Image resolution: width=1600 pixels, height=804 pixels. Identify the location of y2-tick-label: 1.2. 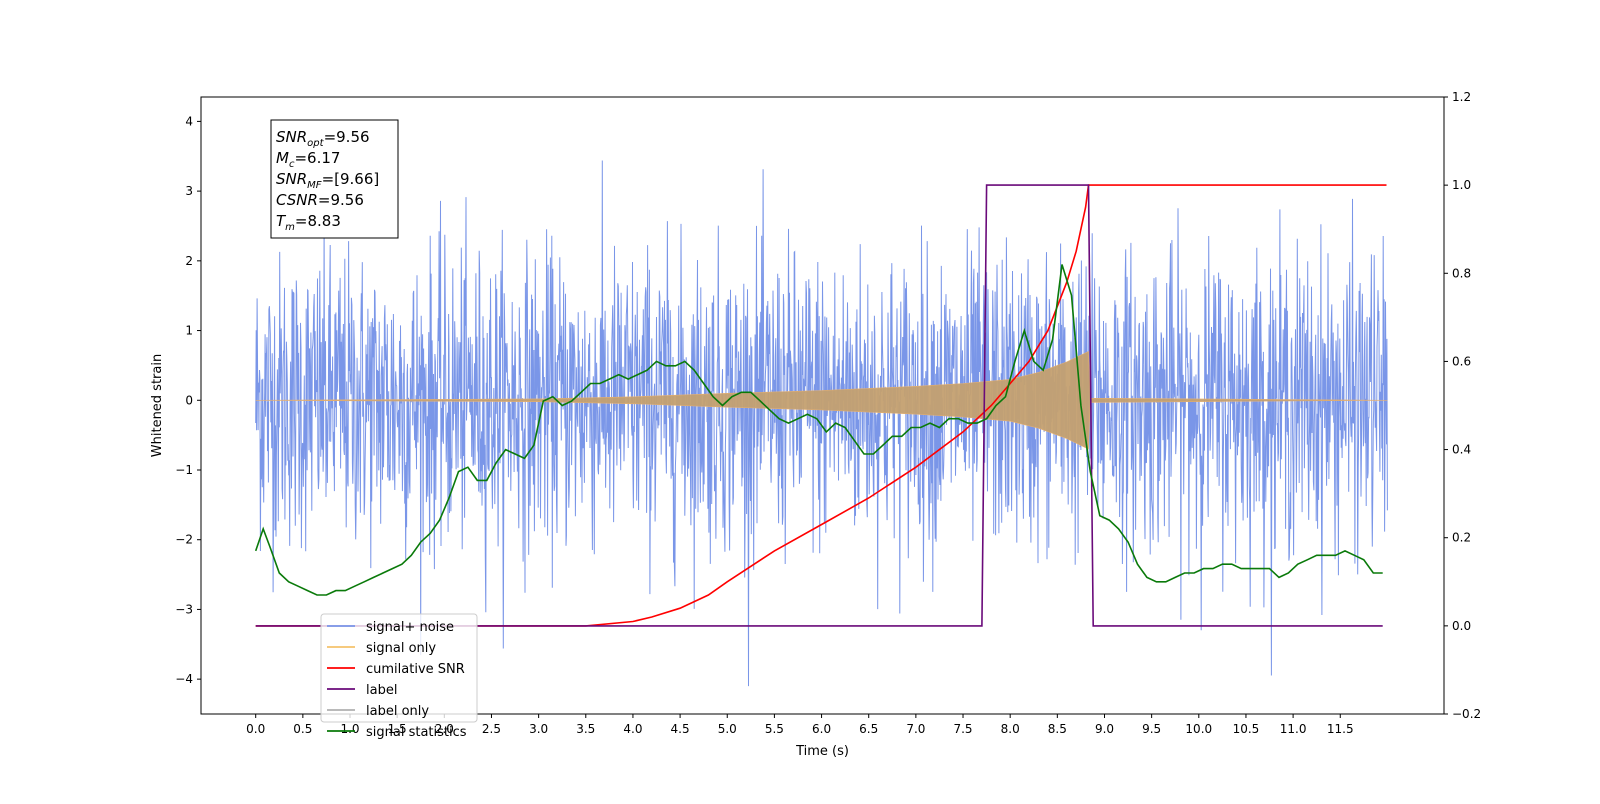
(1461, 97).